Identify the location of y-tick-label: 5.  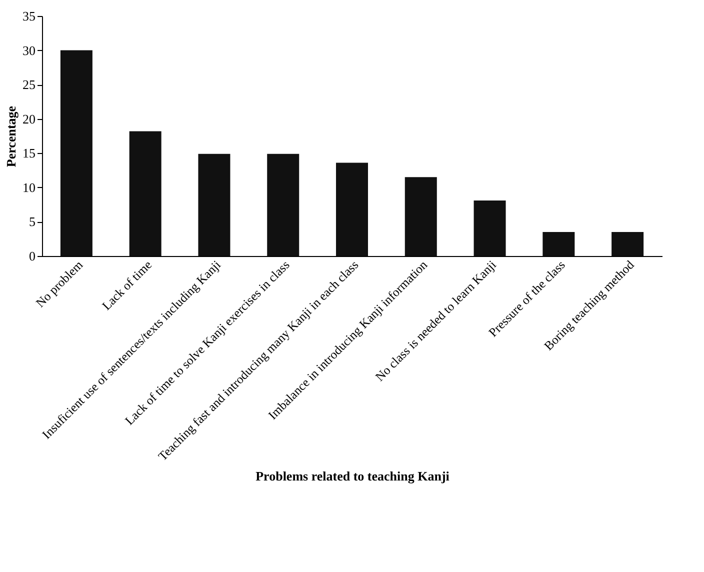
(32, 222).